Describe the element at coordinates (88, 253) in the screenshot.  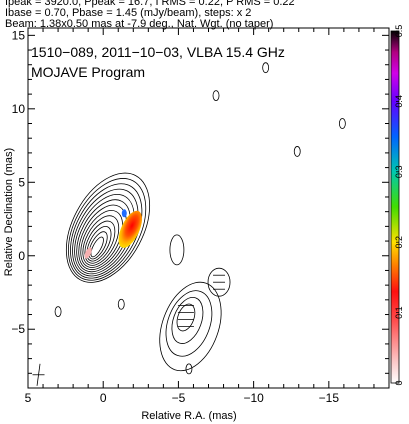
I see `polarization-region-faint` at that location.